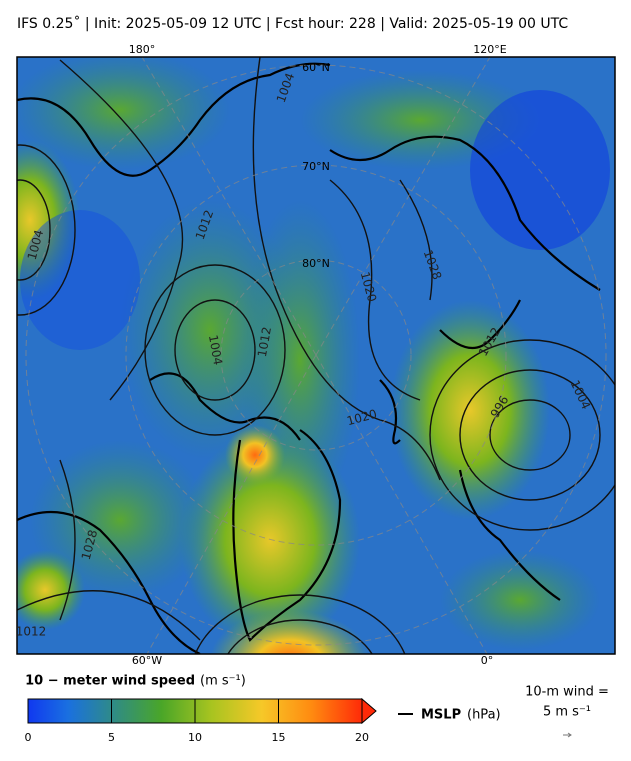 This screenshot has height=761, width=631. Describe the element at coordinates (362, 737) in the screenshot. I see `colorbar-tick-label: 20` at that location.